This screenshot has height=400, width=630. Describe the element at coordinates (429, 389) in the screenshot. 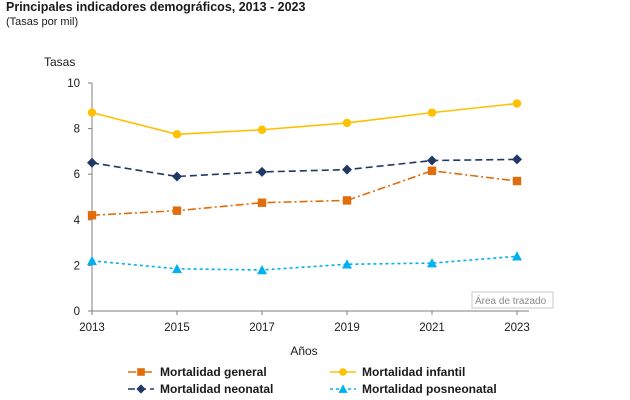

I see `legend-label-mortalidad-posneonatal: Mortalidad posneonatal` at that location.